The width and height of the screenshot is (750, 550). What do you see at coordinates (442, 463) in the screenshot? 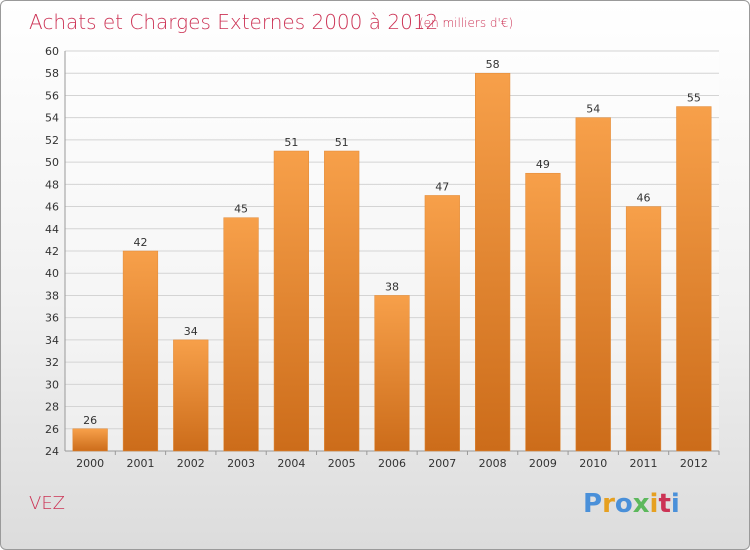
I see `x-tick-label: 2007` at bounding box center [442, 463].